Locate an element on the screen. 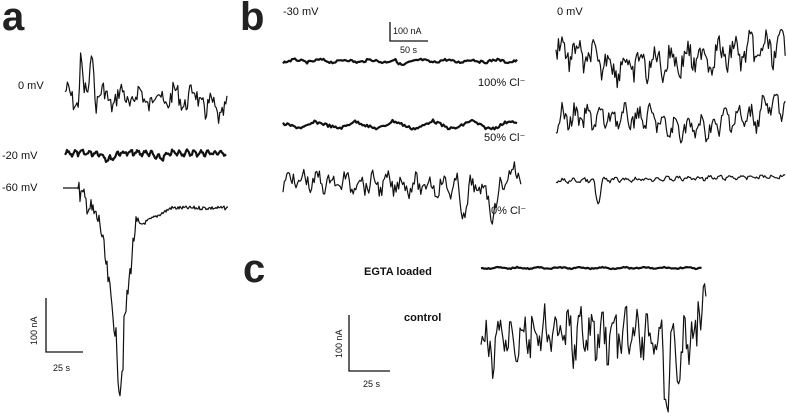 The width and height of the screenshot is (787, 420). label-0mv: 0 mV is located at coordinates (31, 86).